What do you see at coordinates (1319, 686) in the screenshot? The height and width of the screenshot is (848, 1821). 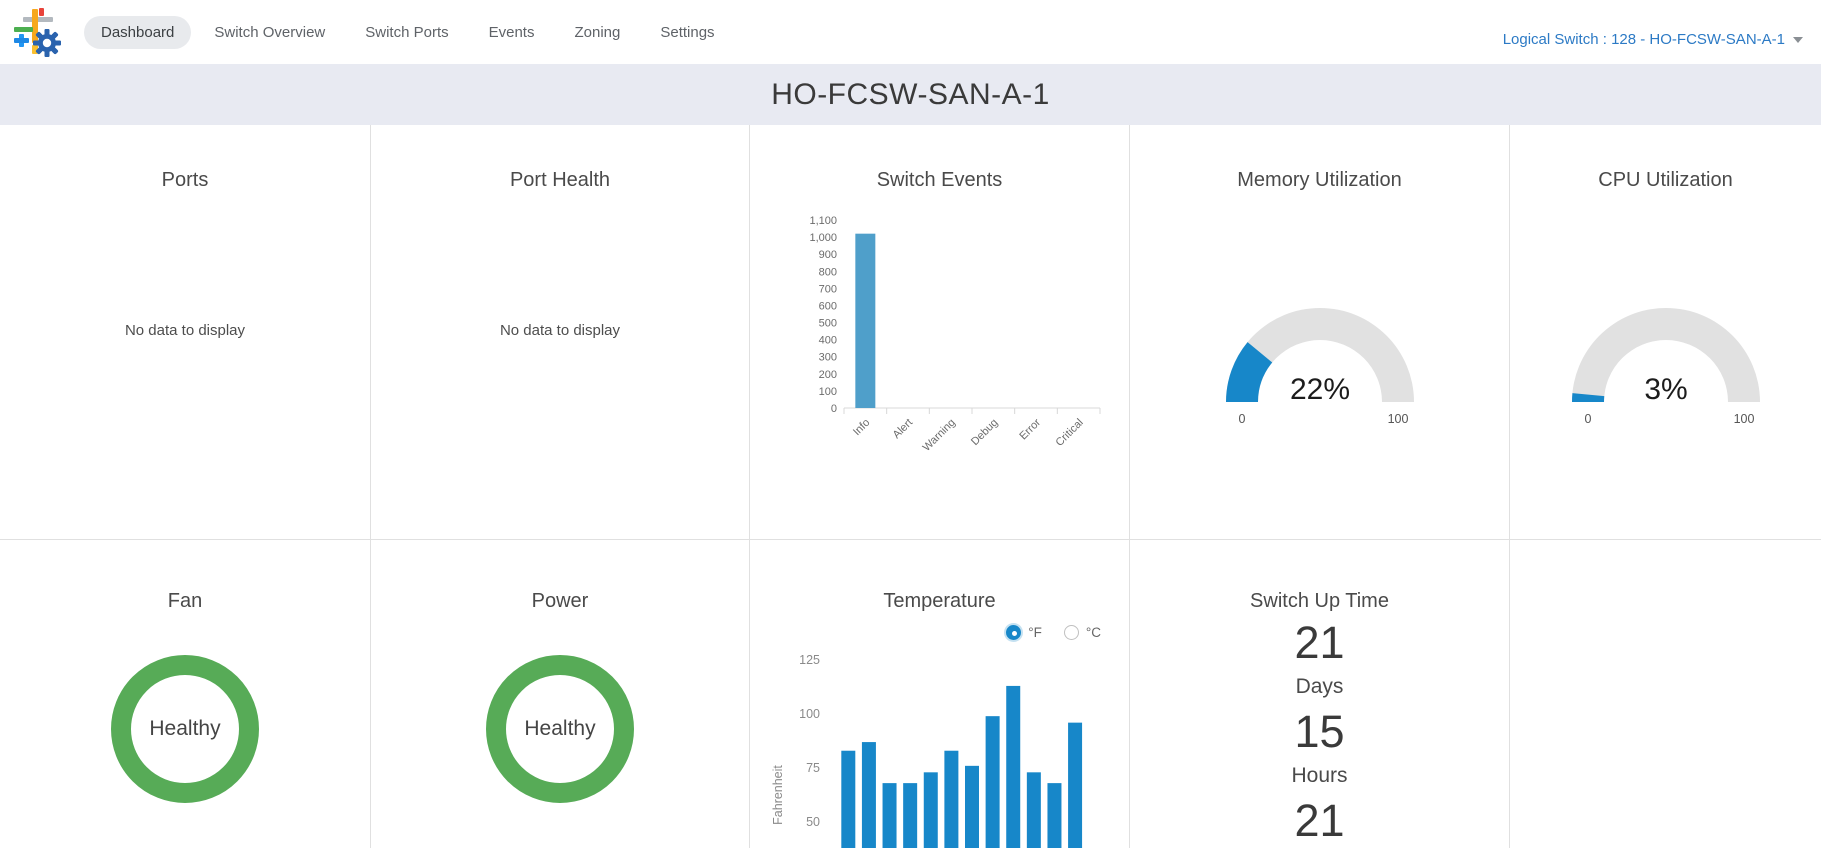 I see `uptime-days-label: Days` at bounding box center [1319, 686].